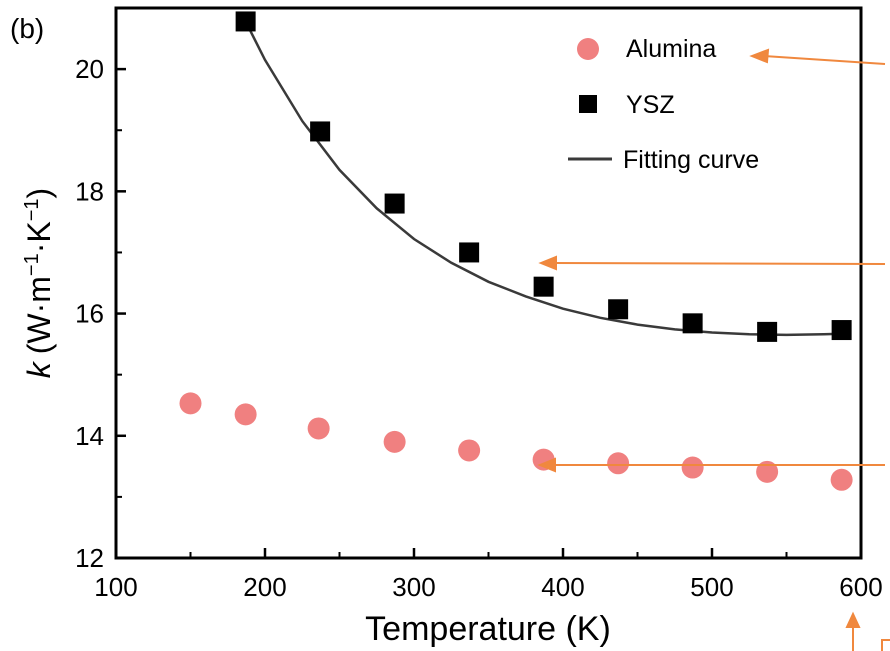 Image resolution: width=890 pixels, height=651 pixels. I want to click on arrow-to-alumina-points, so click(711, 465).